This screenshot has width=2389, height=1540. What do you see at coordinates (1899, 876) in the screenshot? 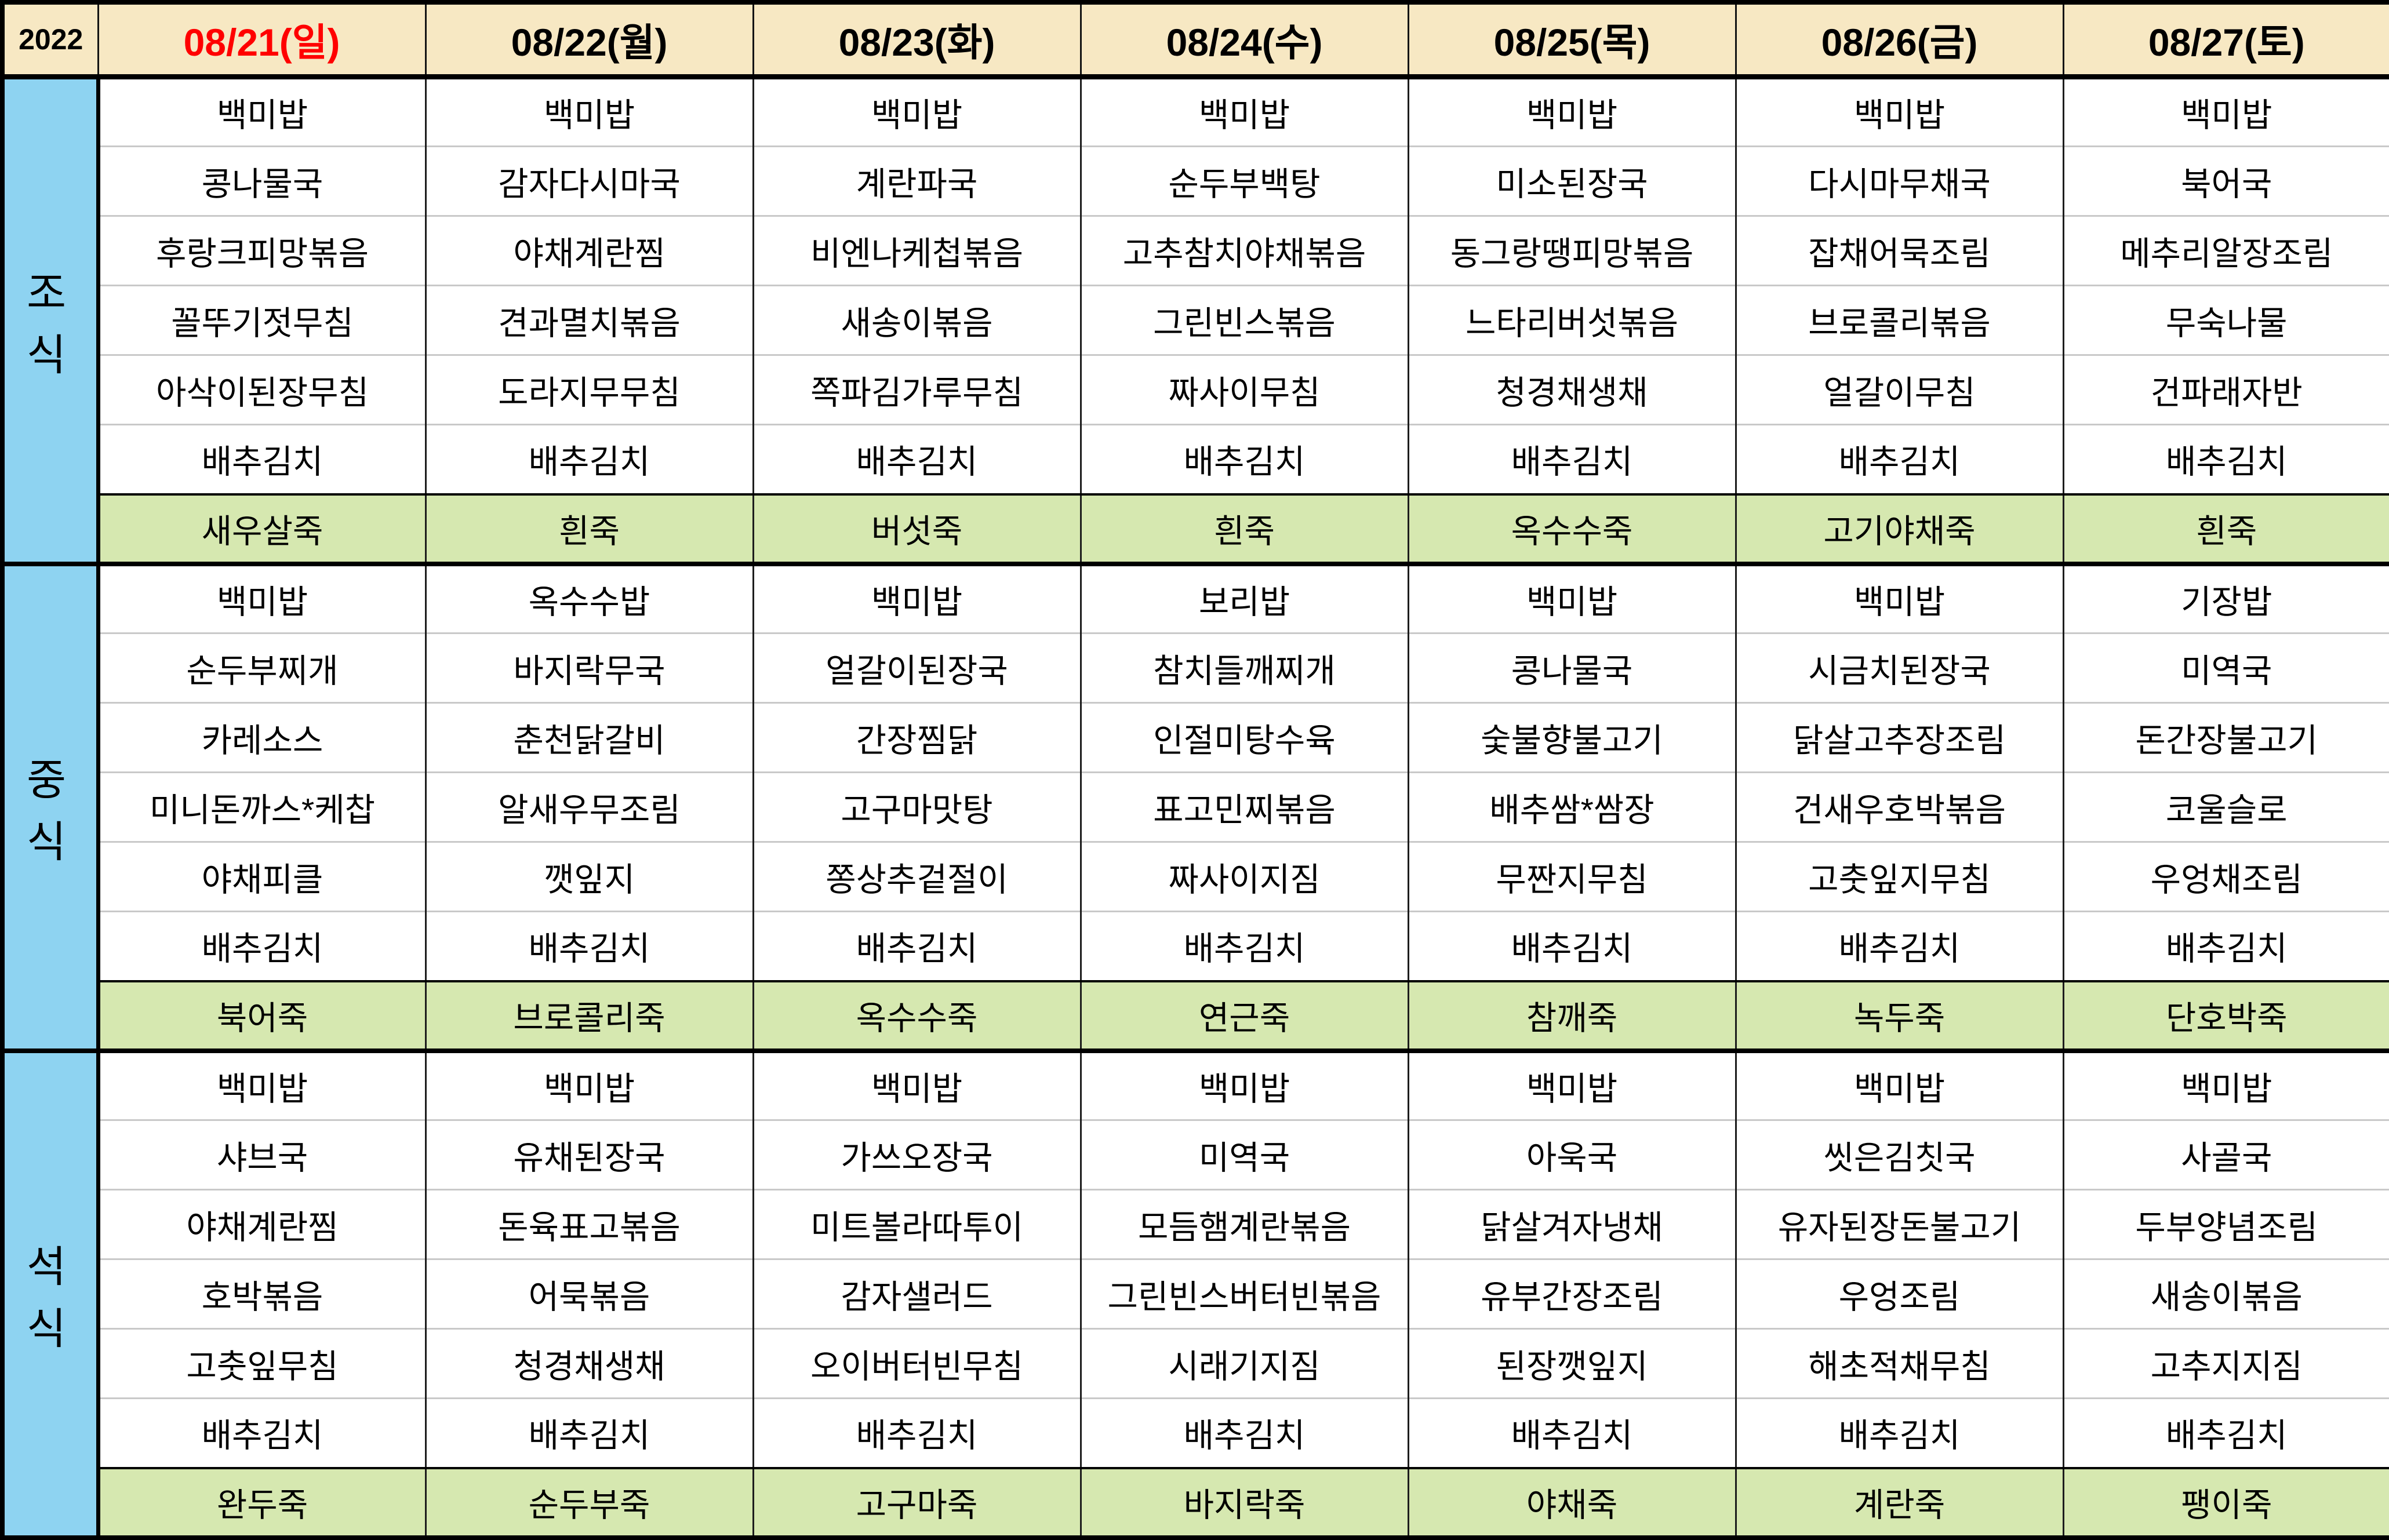
I see `menu-cell: 고춧잎지무침` at bounding box center [1899, 876].